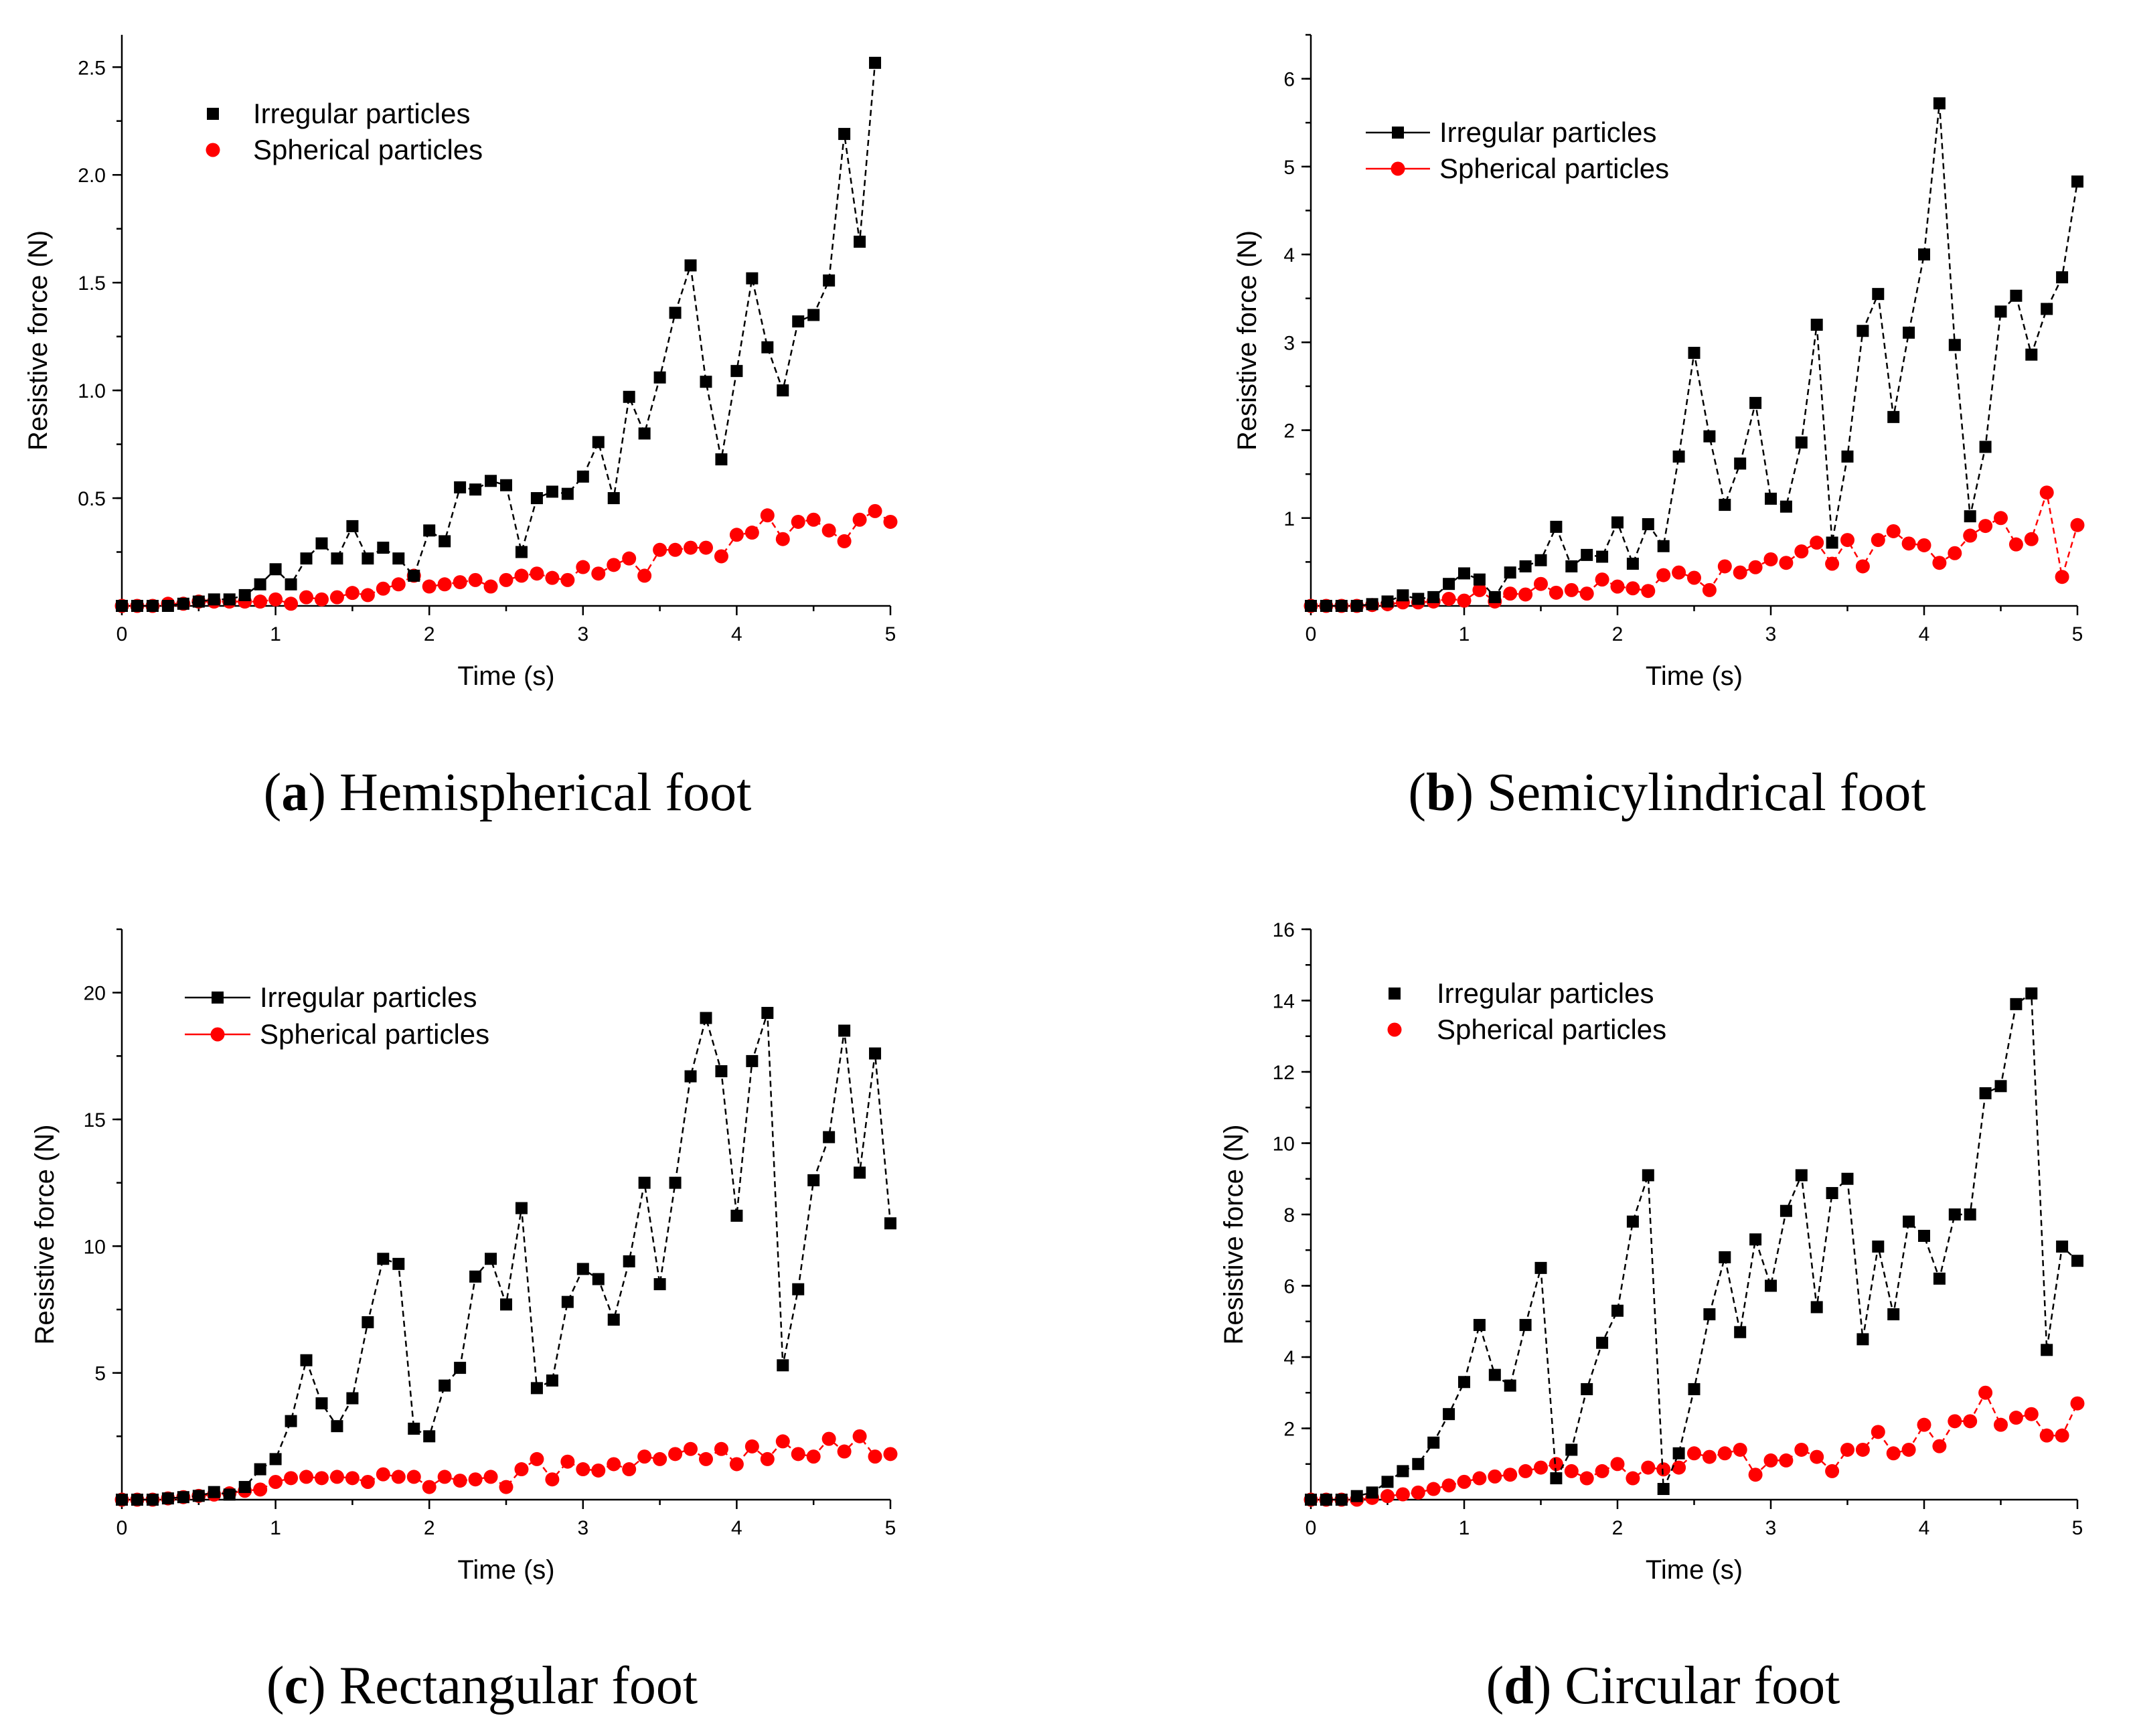 This screenshot has height=1736, width=2135. Describe the element at coordinates (429, 634) in the screenshot. I see `x-tick-label: 2` at that location.